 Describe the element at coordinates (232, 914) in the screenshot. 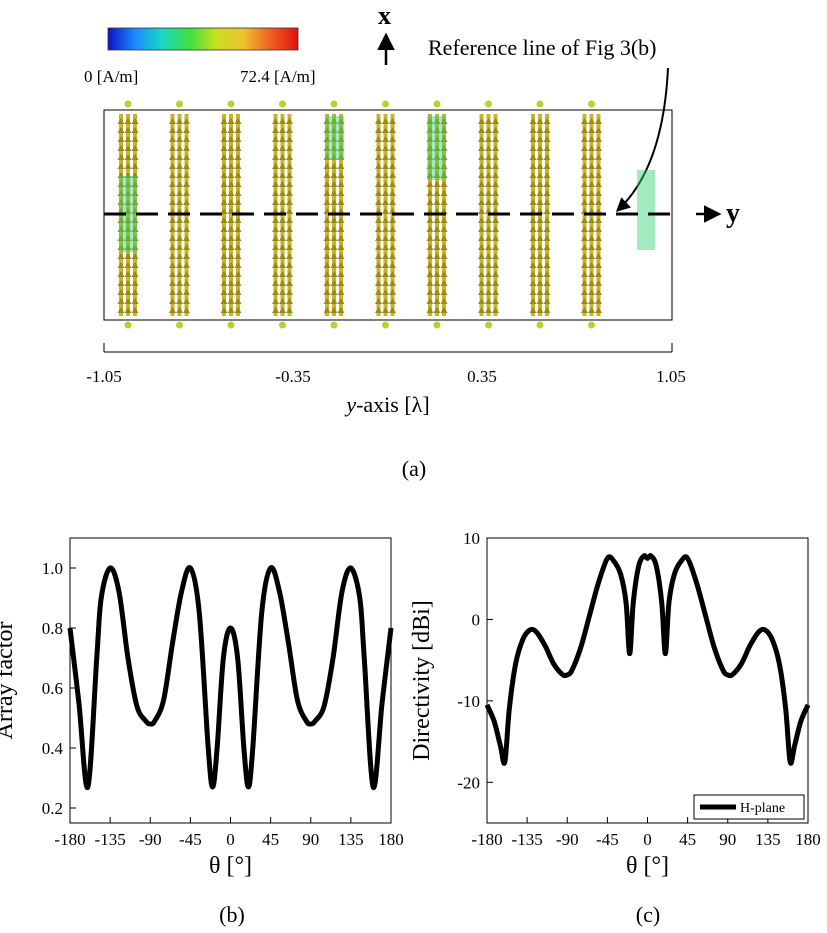

I see `caption-b: (b)` at that location.